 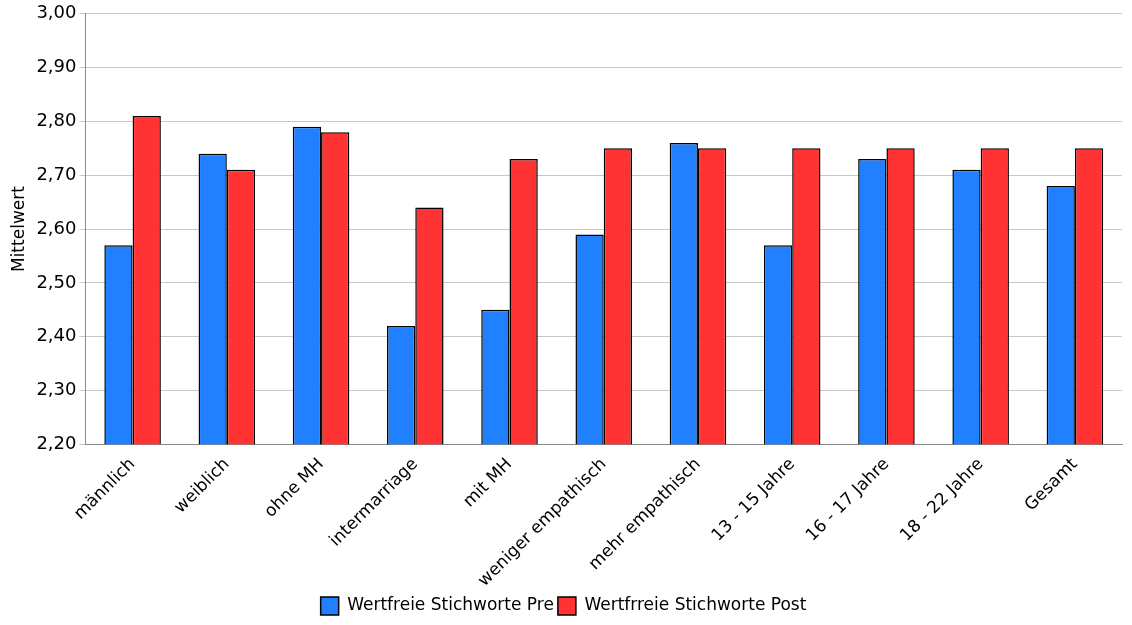 I want to click on y-tick-label: 2,30, so click(x=56, y=389).